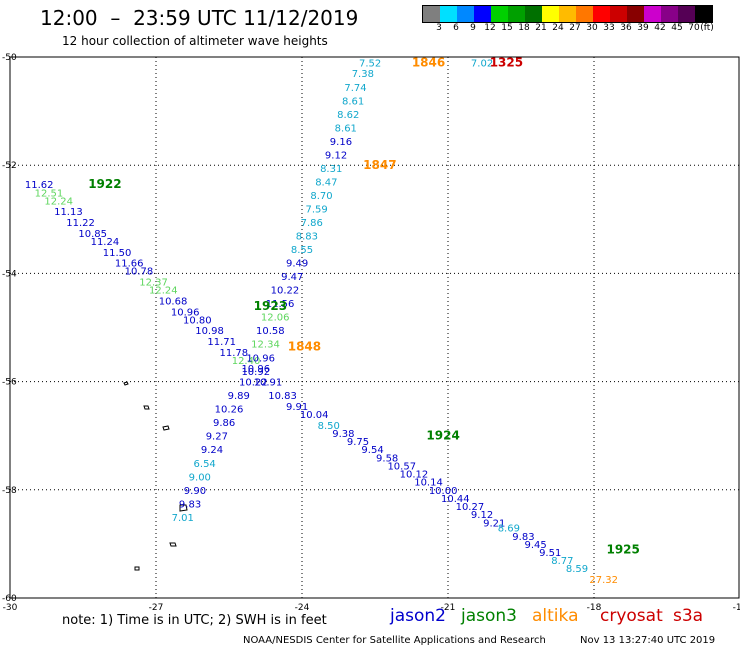 The width and height of the screenshot is (740, 650). Describe the element at coordinates (555, 616) in the screenshot. I see `satellite-label-altika: altika` at that location.